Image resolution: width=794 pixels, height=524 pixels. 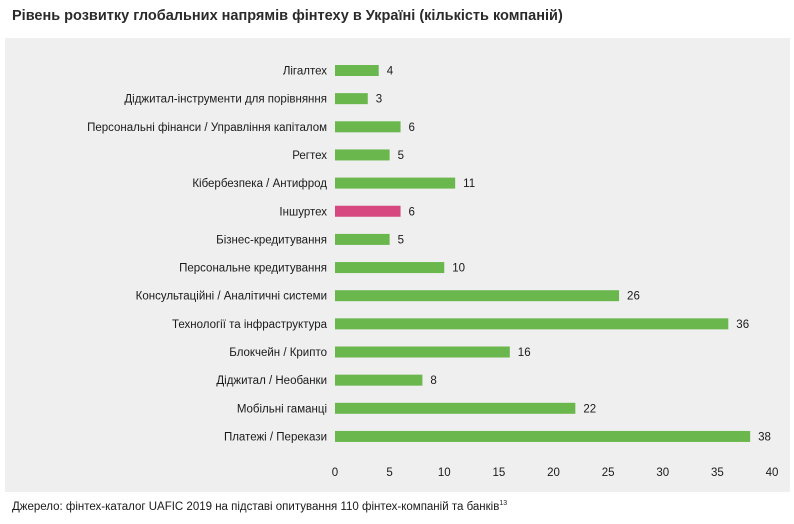 I want to click on category-label: Бізнес-кредитування, so click(x=271, y=240).